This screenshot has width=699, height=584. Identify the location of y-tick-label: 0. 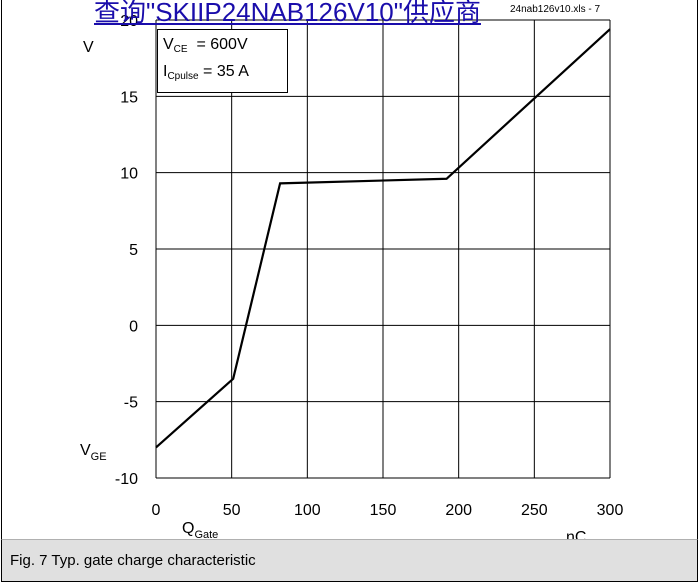
(133, 326).